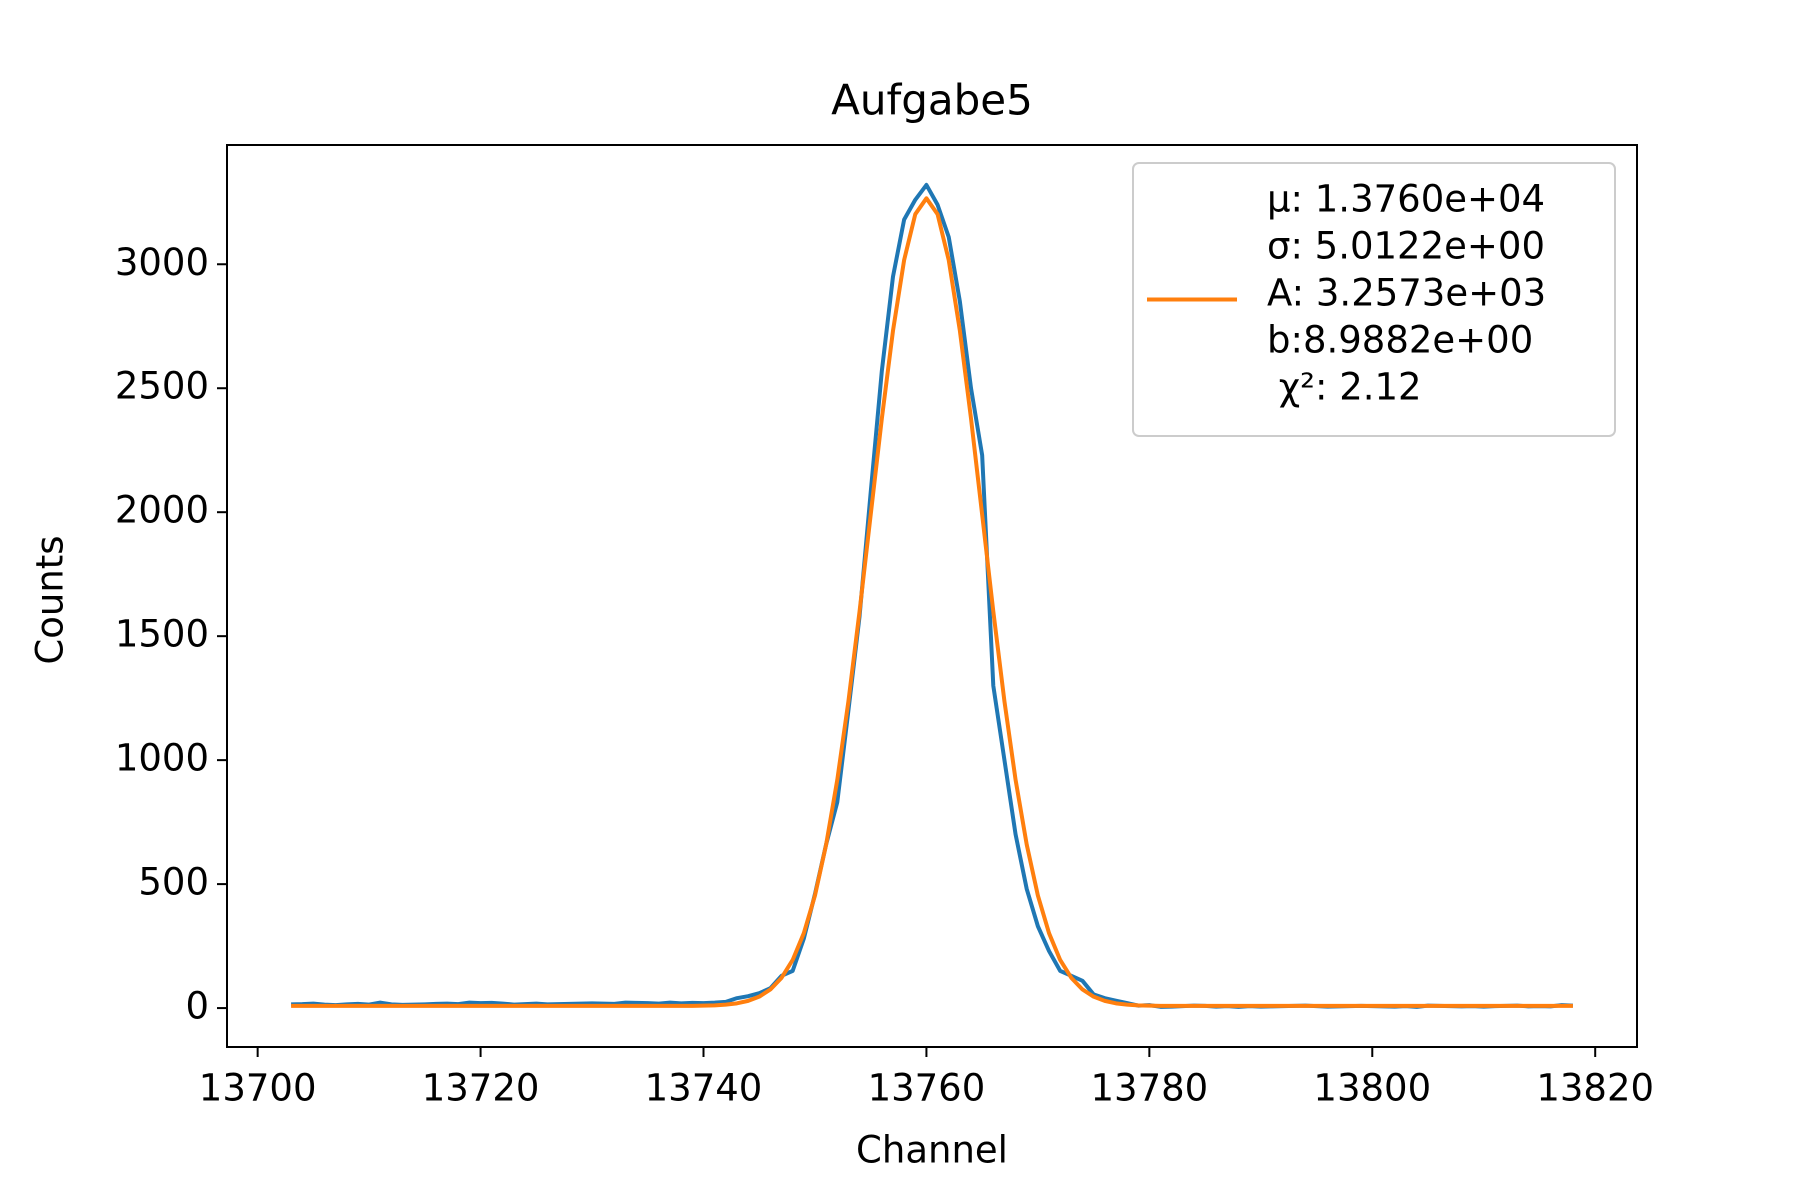 The width and height of the screenshot is (1800, 1200). What do you see at coordinates (258, 1088) in the screenshot?
I see `x-tick-label: 13700` at bounding box center [258, 1088].